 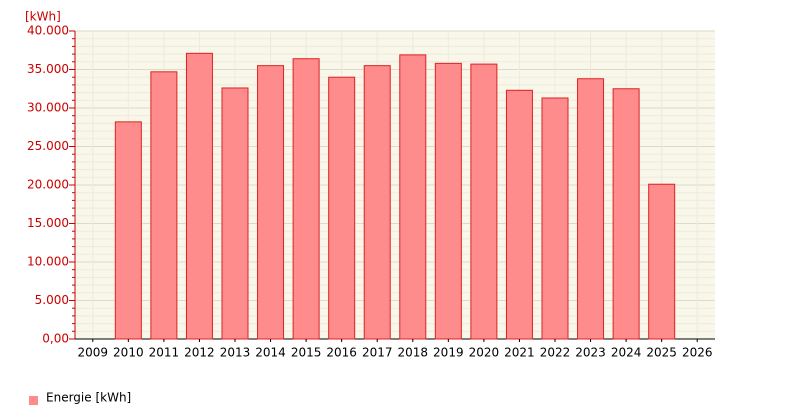 I want to click on x-tick-label: 2018, so click(x=413, y=353).